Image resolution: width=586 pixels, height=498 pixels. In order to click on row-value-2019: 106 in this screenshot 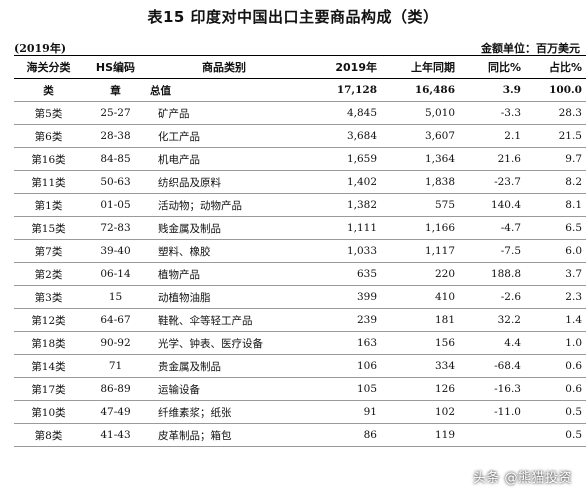, I will do `click(340, 366)`.